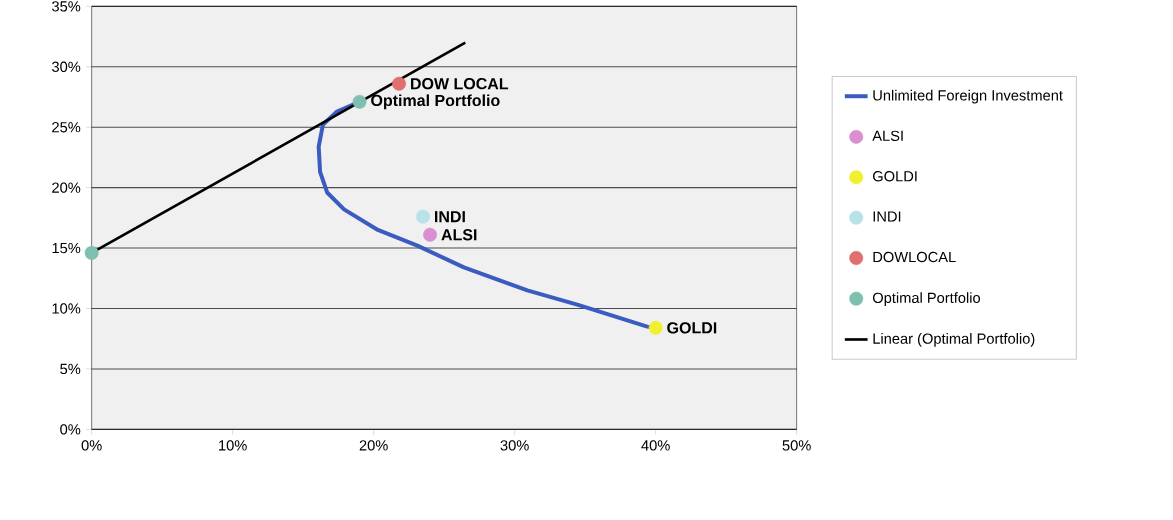 The width and height of the screenshot is (1173, 520). I want to click on legend-label: Linear (Optimal Portfolio), so click(954, 340).